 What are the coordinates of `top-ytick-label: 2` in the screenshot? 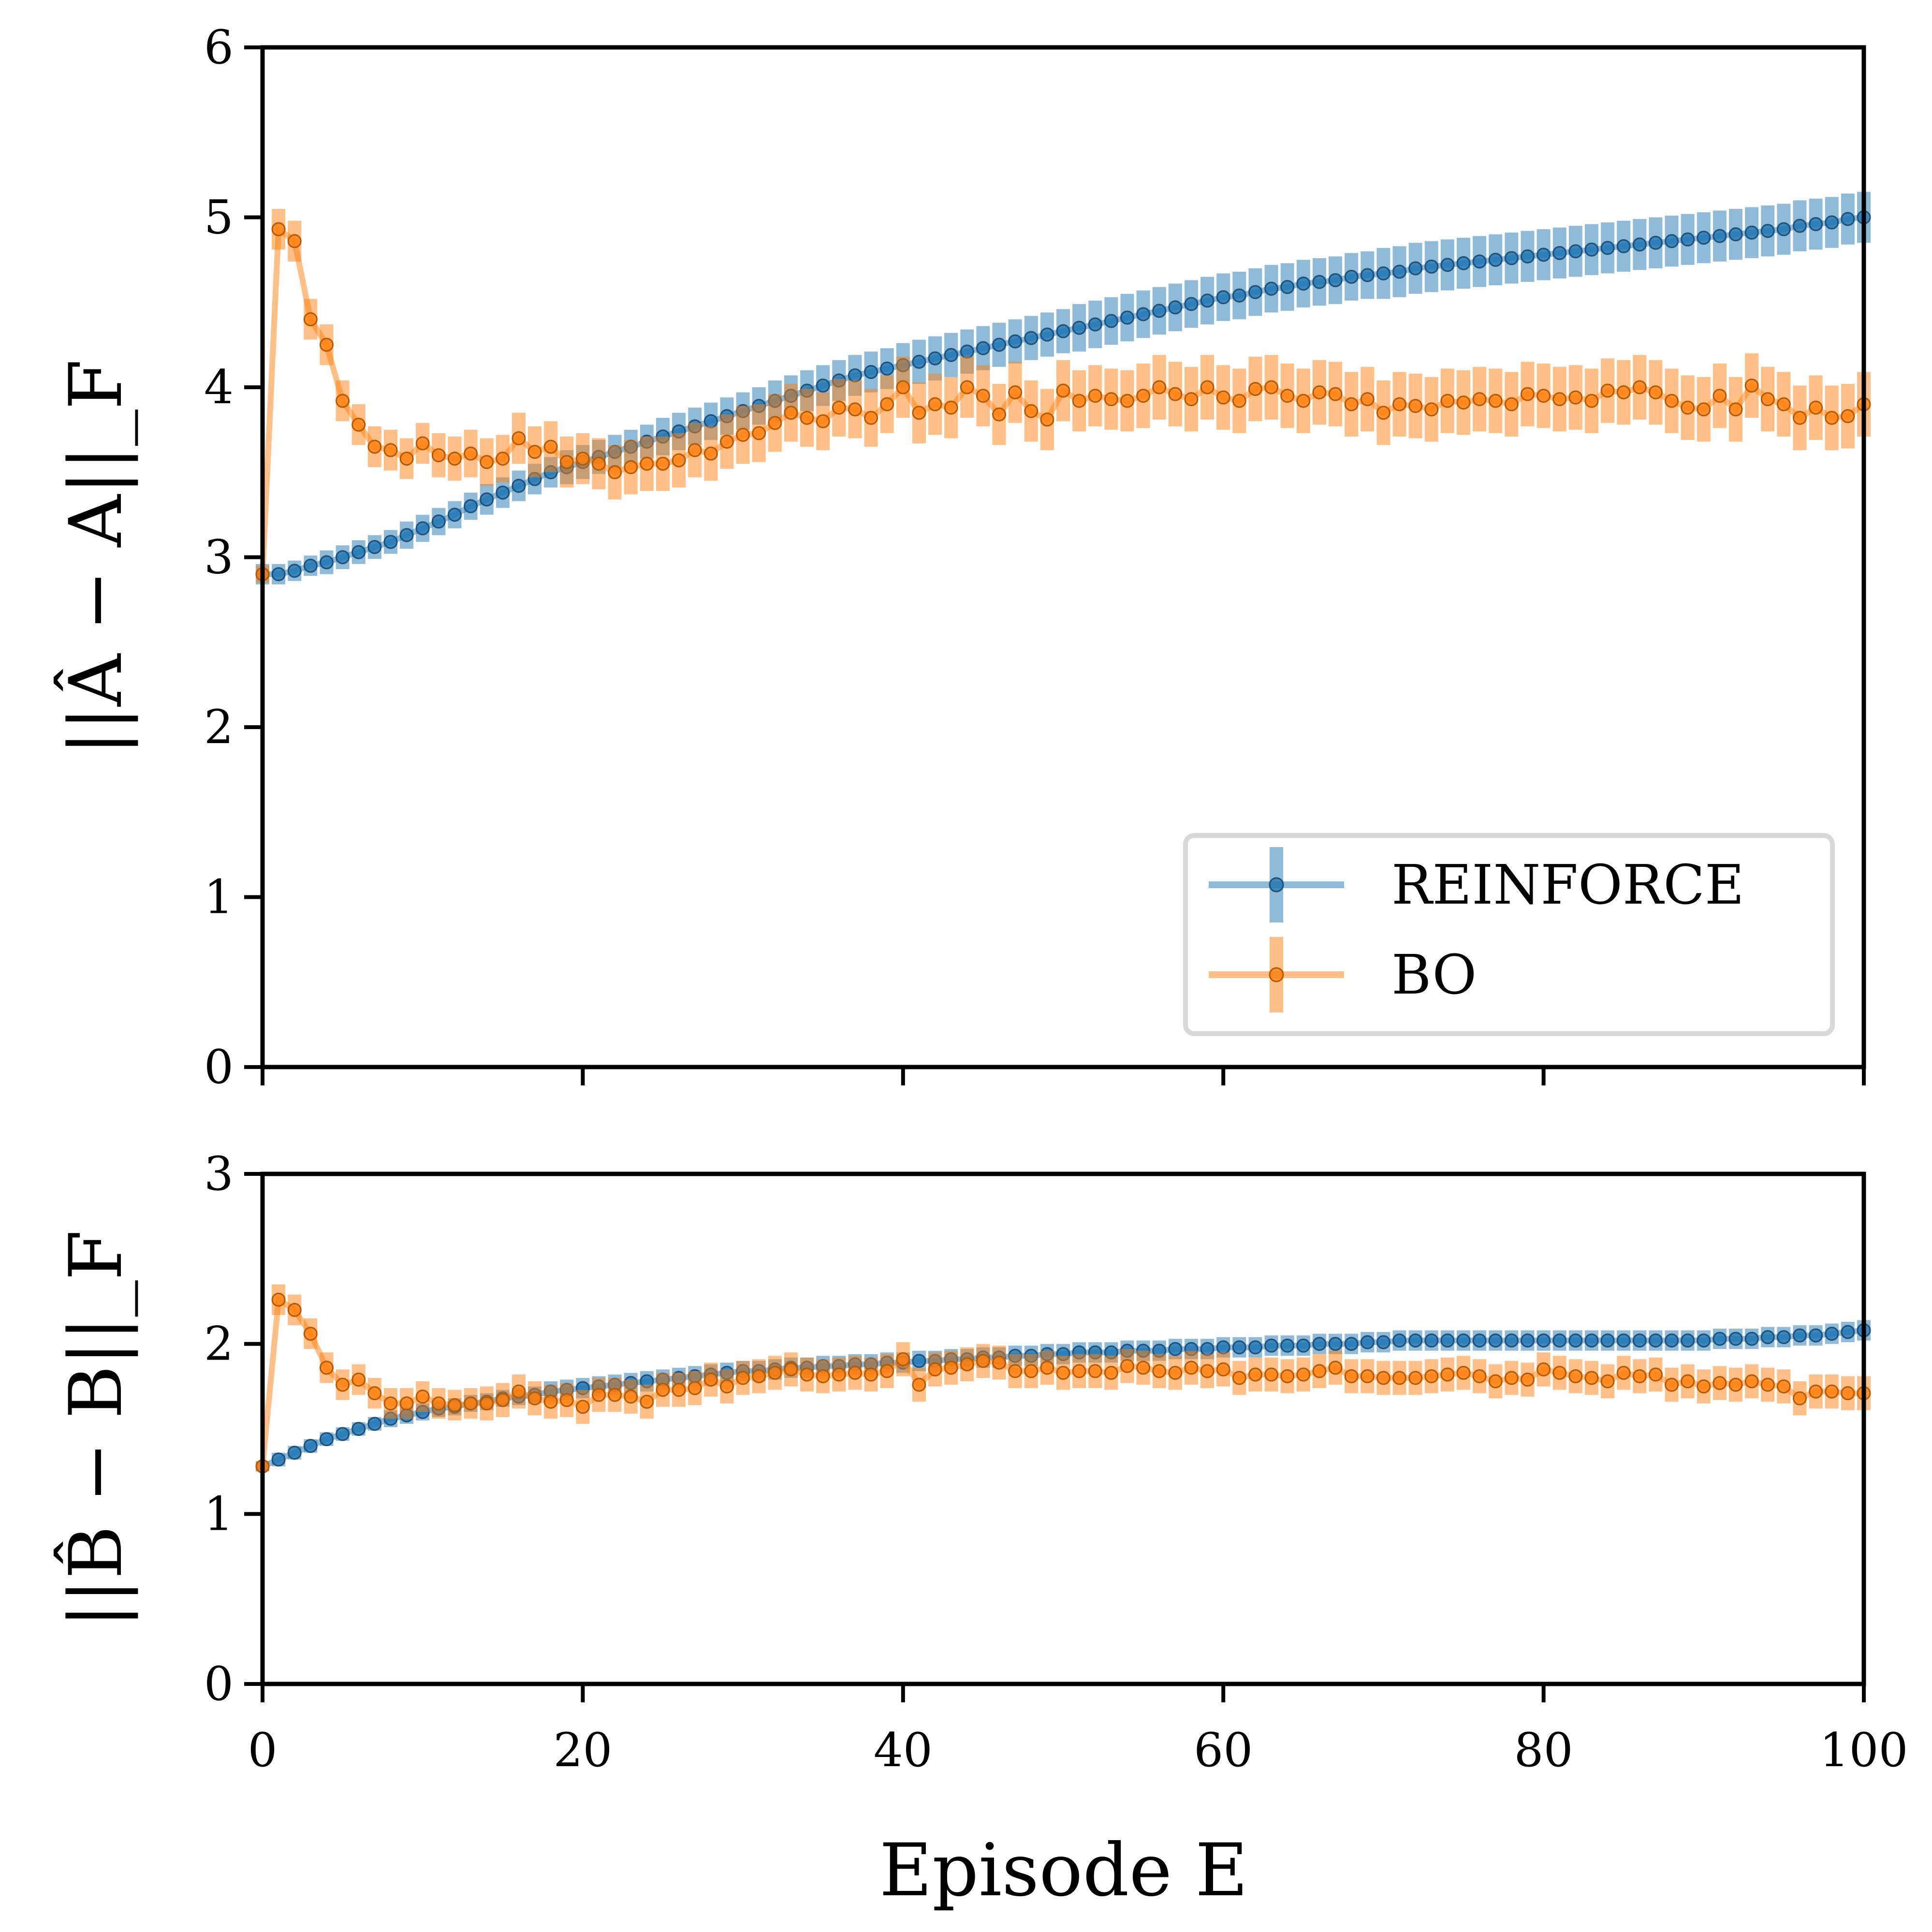 It's located at (219, 727).